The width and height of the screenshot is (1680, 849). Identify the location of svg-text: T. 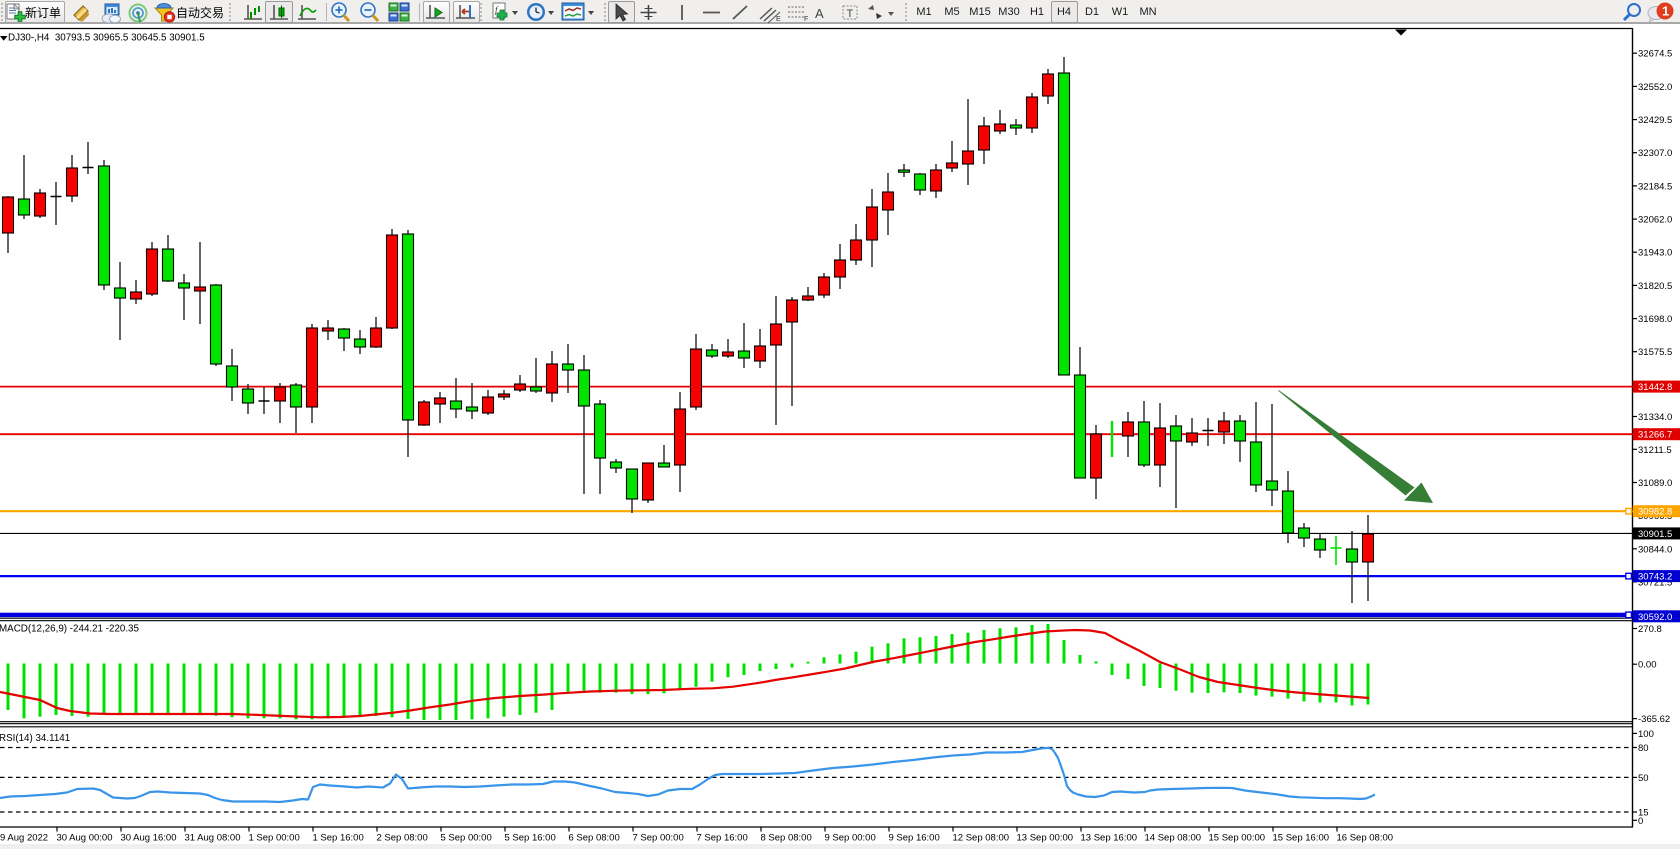
(850, 14).